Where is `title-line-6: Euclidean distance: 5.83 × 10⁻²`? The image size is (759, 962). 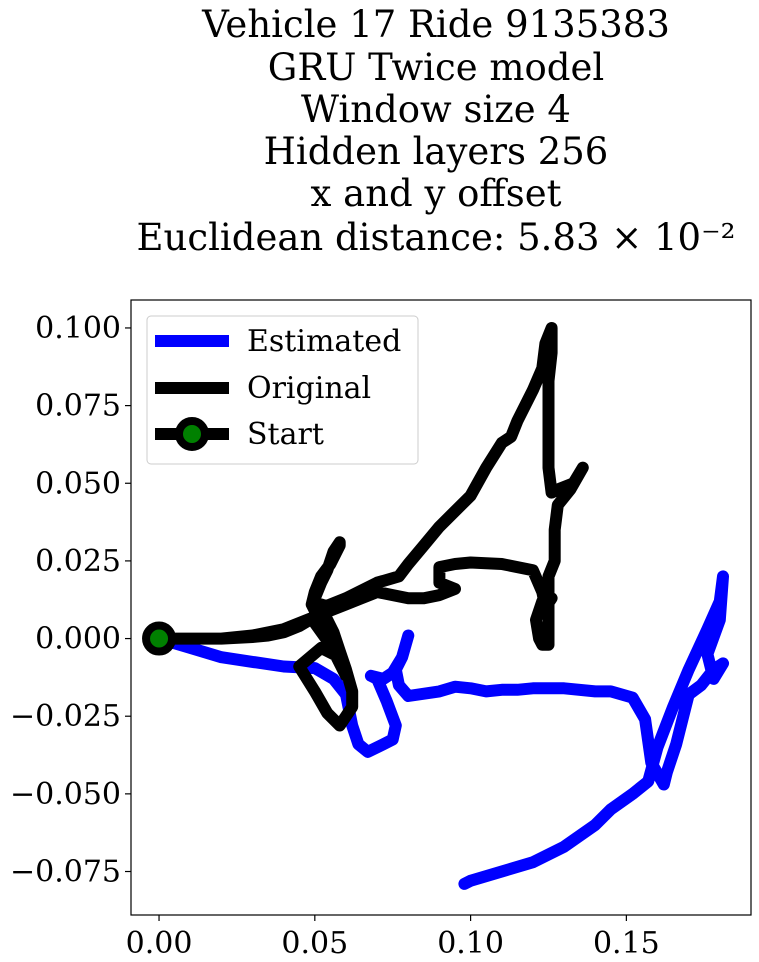 title-line-6: Euclidean distance: 5.83 × 10⁻² is located at coordinates (436, 237).